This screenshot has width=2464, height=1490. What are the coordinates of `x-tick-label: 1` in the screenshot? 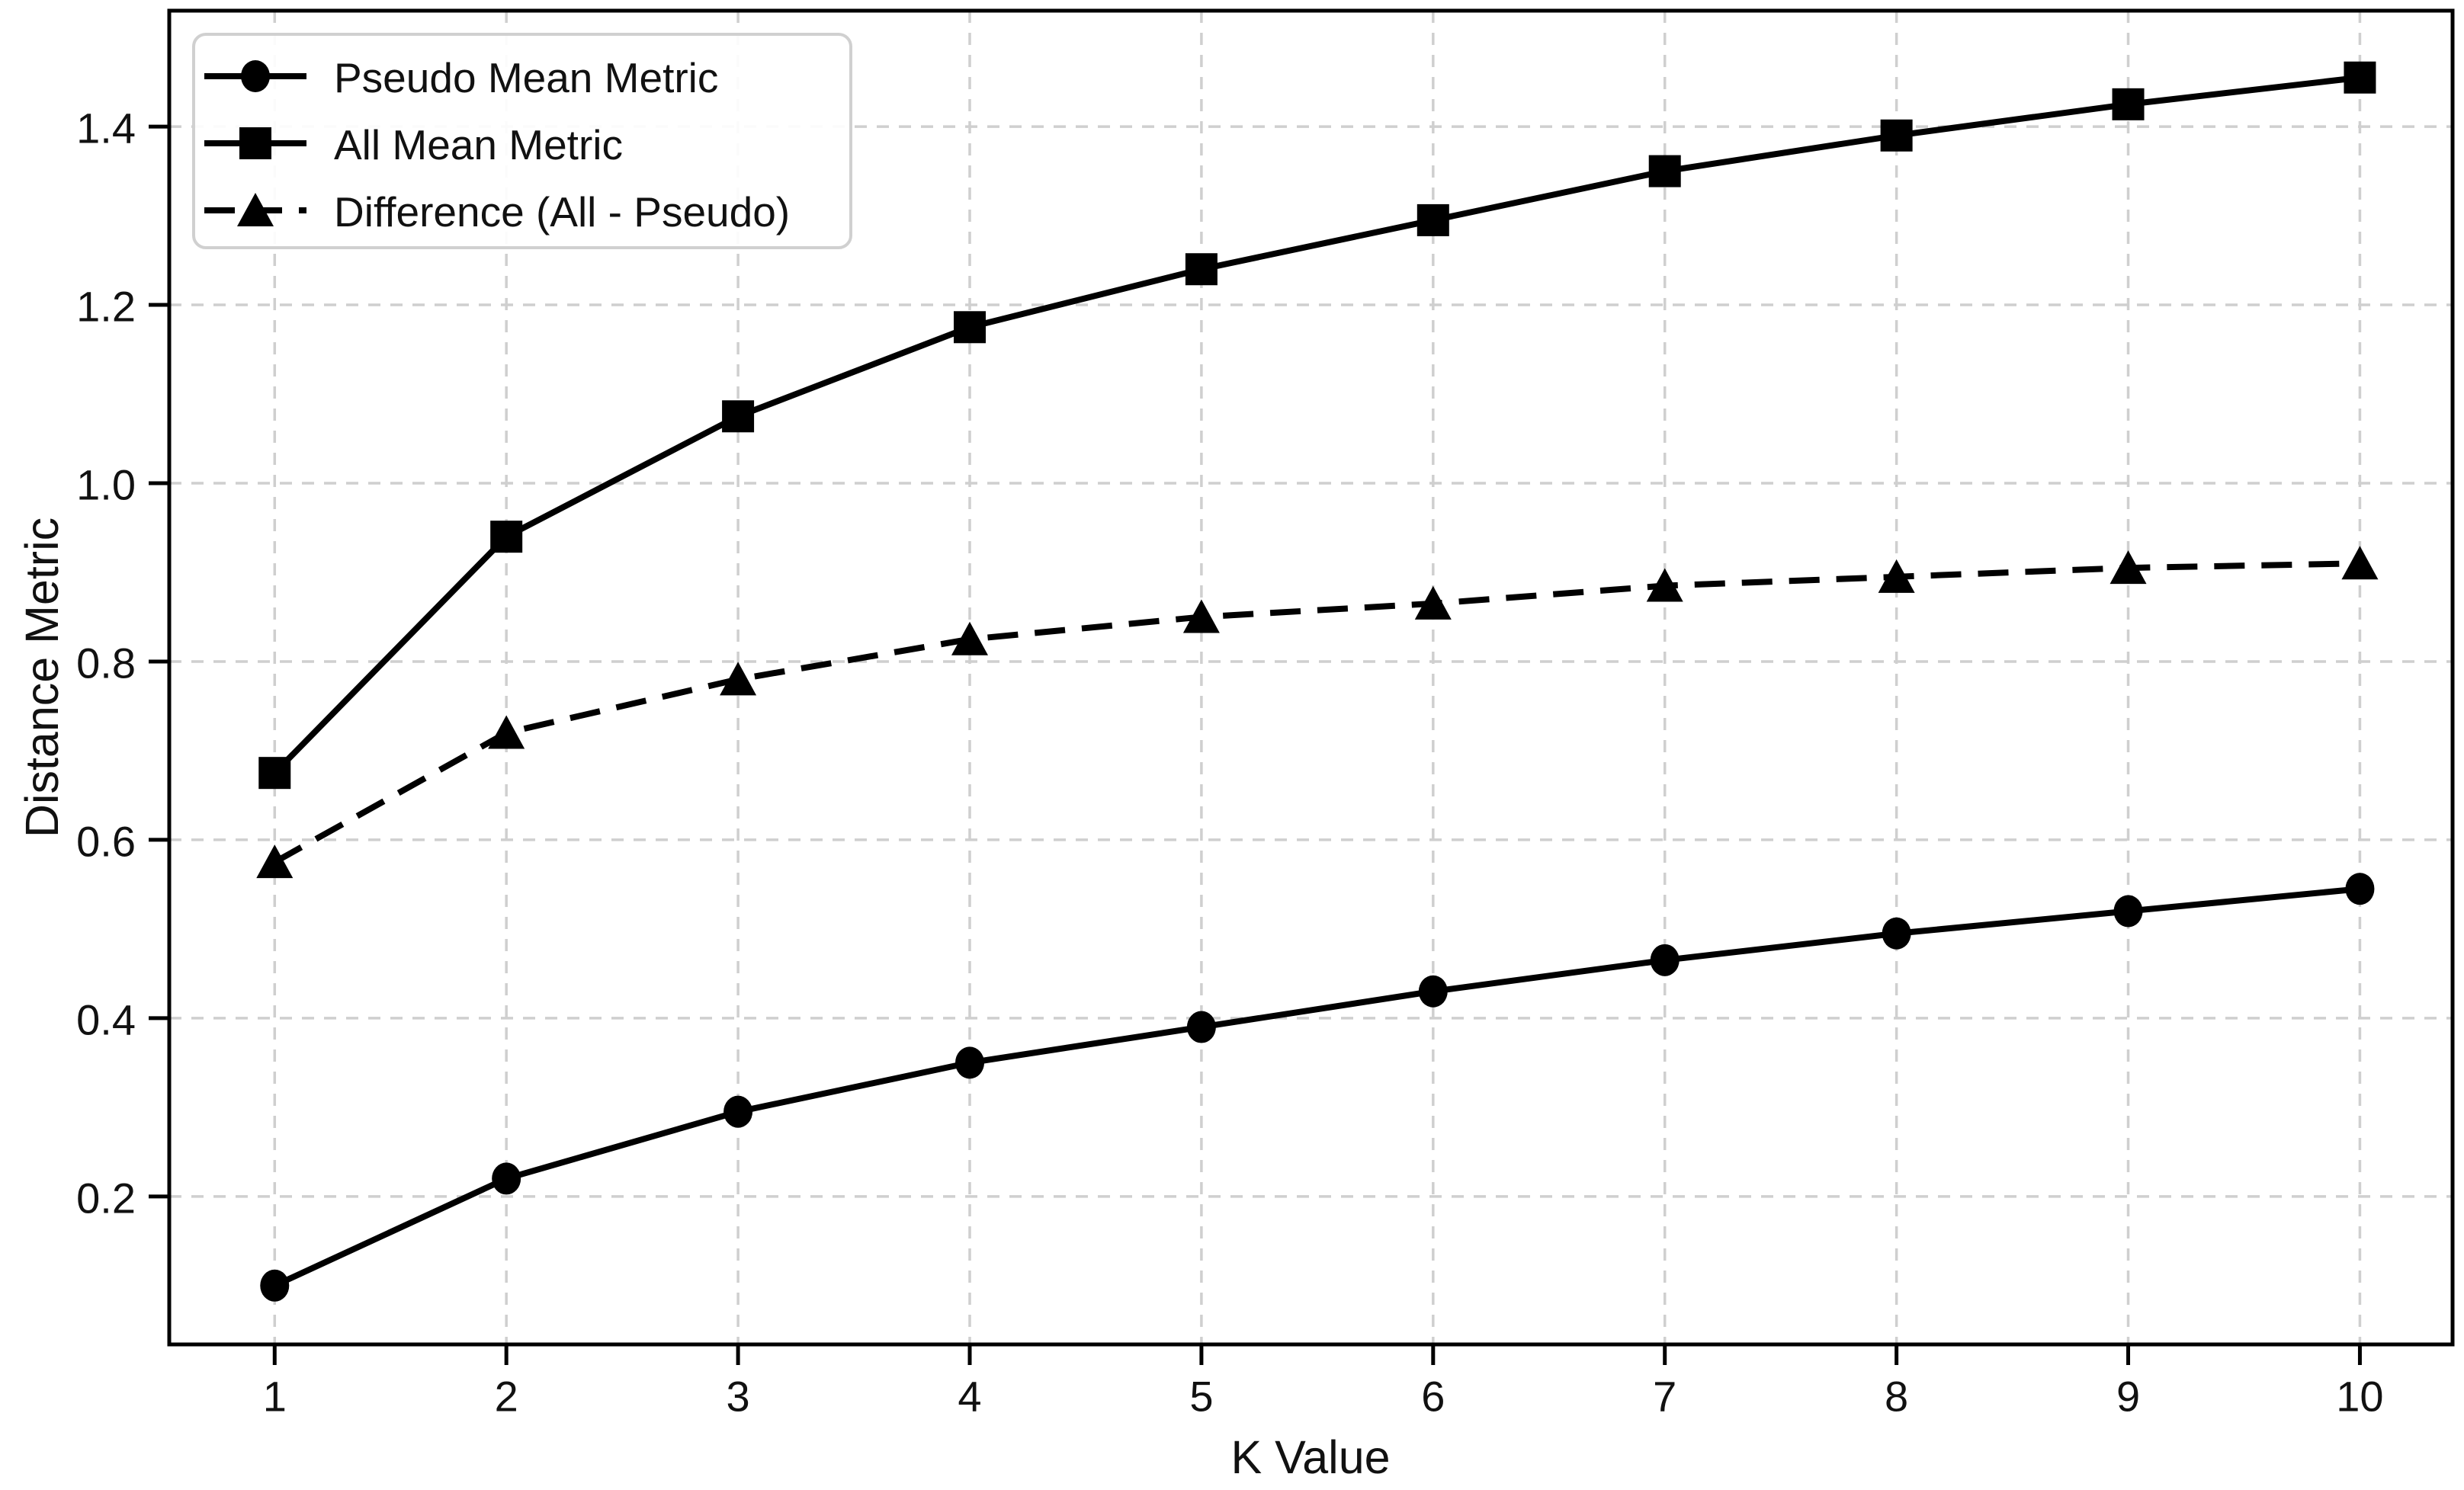 It's located at (275, 1397).